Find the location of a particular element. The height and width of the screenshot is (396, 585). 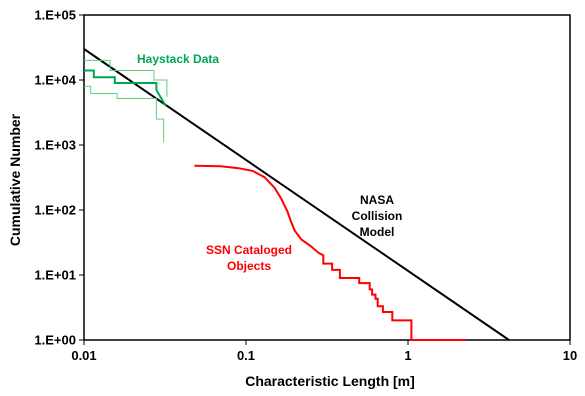

y-tick-label: 1.E+03 is located at coordinates (55, 145).